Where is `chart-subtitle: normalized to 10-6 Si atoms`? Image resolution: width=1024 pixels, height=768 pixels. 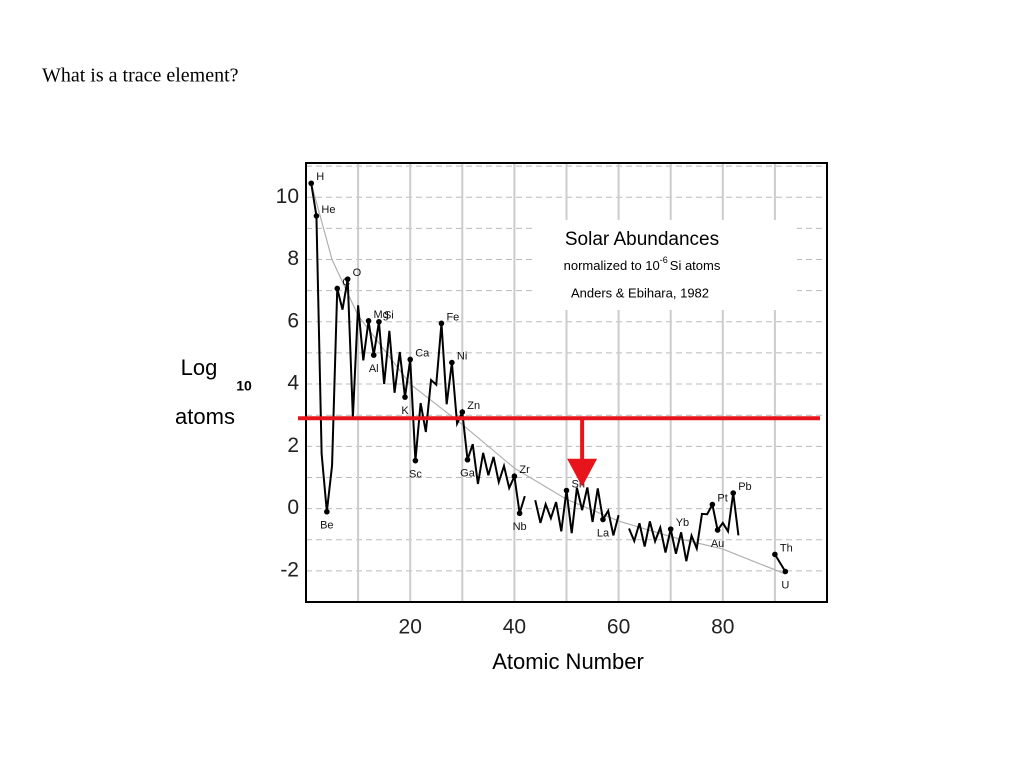
chart-subtitle: normalized to 10-6 Si atoms is located at coordinates (642, 264).